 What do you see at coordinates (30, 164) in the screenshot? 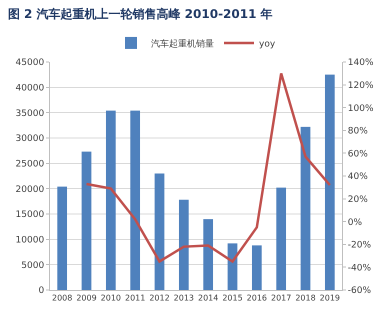
I see `y-tick-label: 25000` at bounding box center [30, 164].